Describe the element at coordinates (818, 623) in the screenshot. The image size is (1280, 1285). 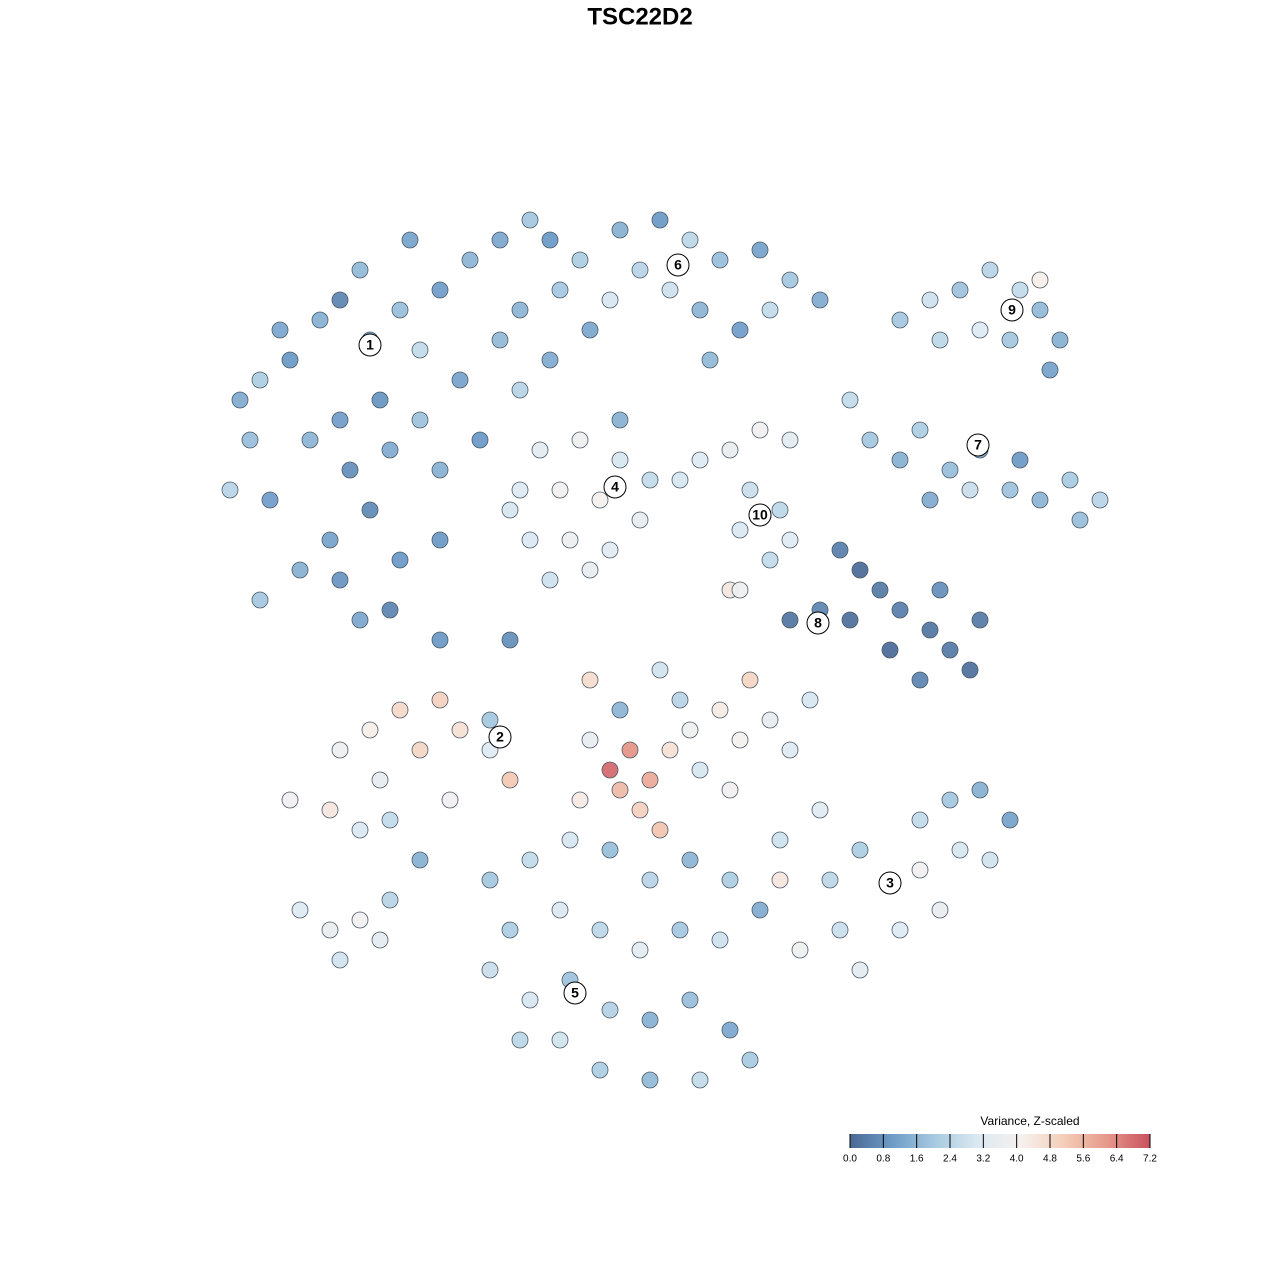
I see `cluster-label: 8` at that location.